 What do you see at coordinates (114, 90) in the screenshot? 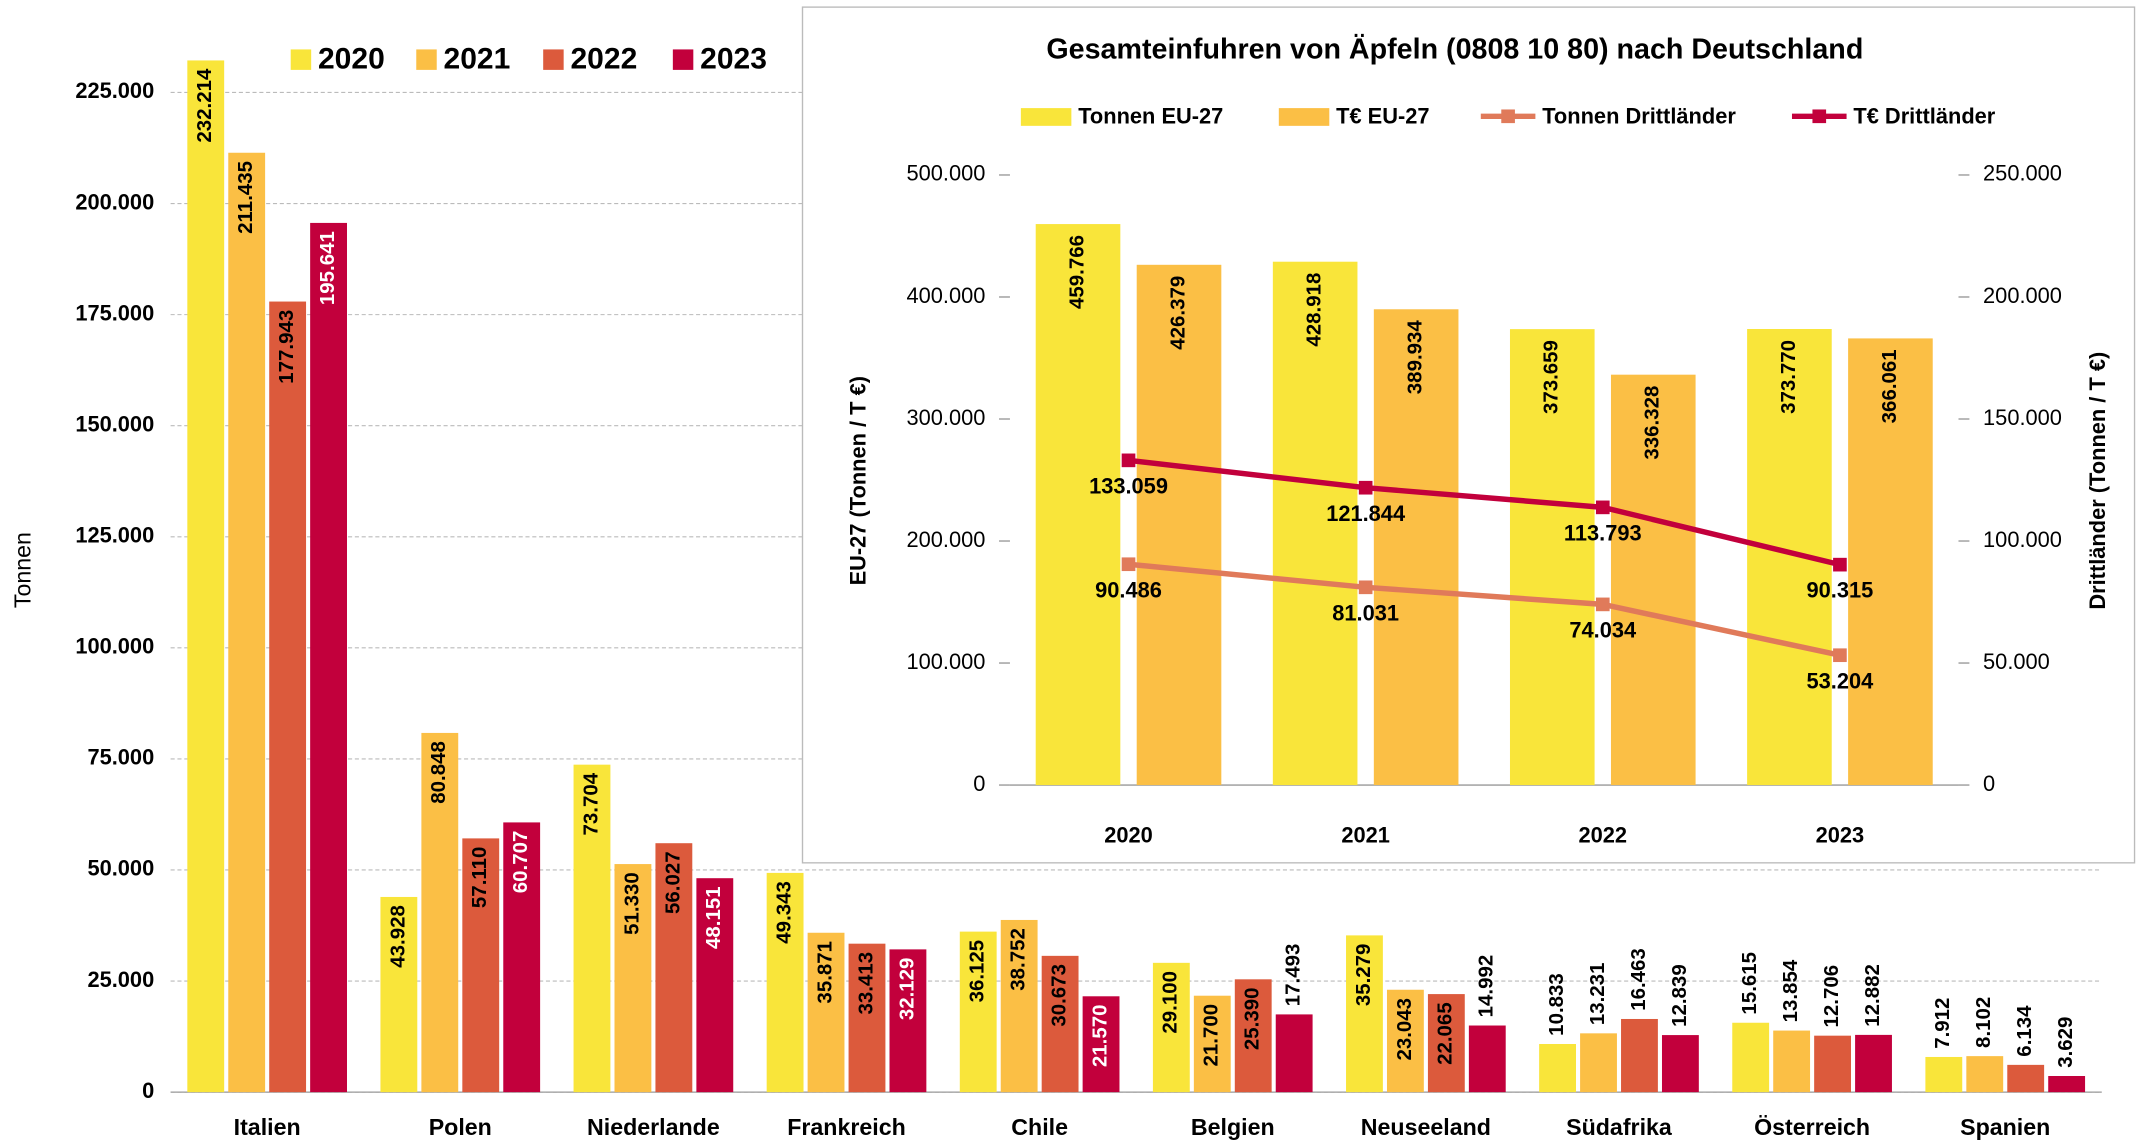
I see `y-tick-label: 225.000` at bounding box center [114, 90].